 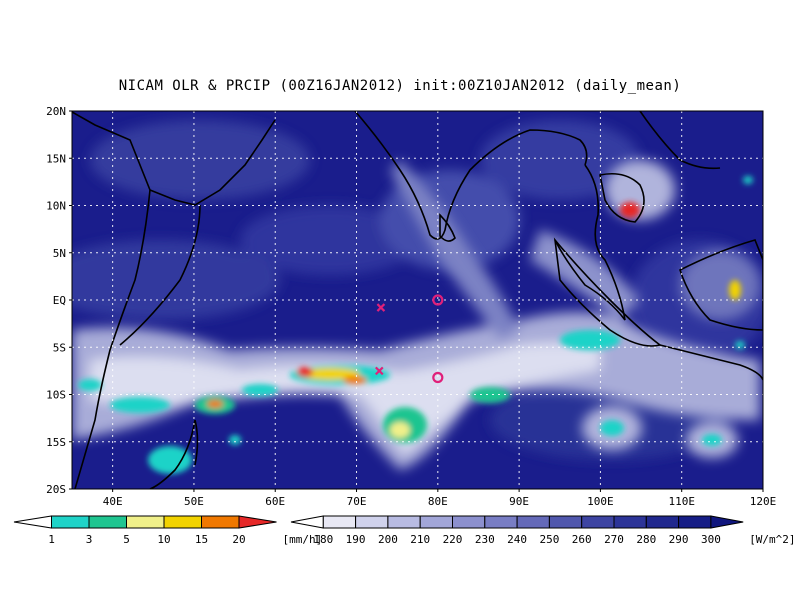 What do you see at coordinates (56, 395) in the screenshot?
I see `lat-tick-label: 10S` at bounding box center [56, 395].